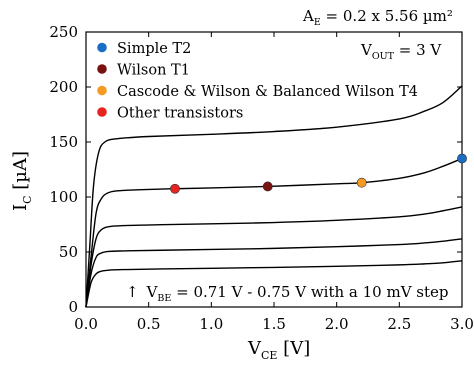 The image size is (474, 366). Describe the element at coordinates (287, 293) in the screenshot. I see `vbe-annotation: ↑ VBE = 0.71 V - 0.75 V with a 10 mV step` at that location.